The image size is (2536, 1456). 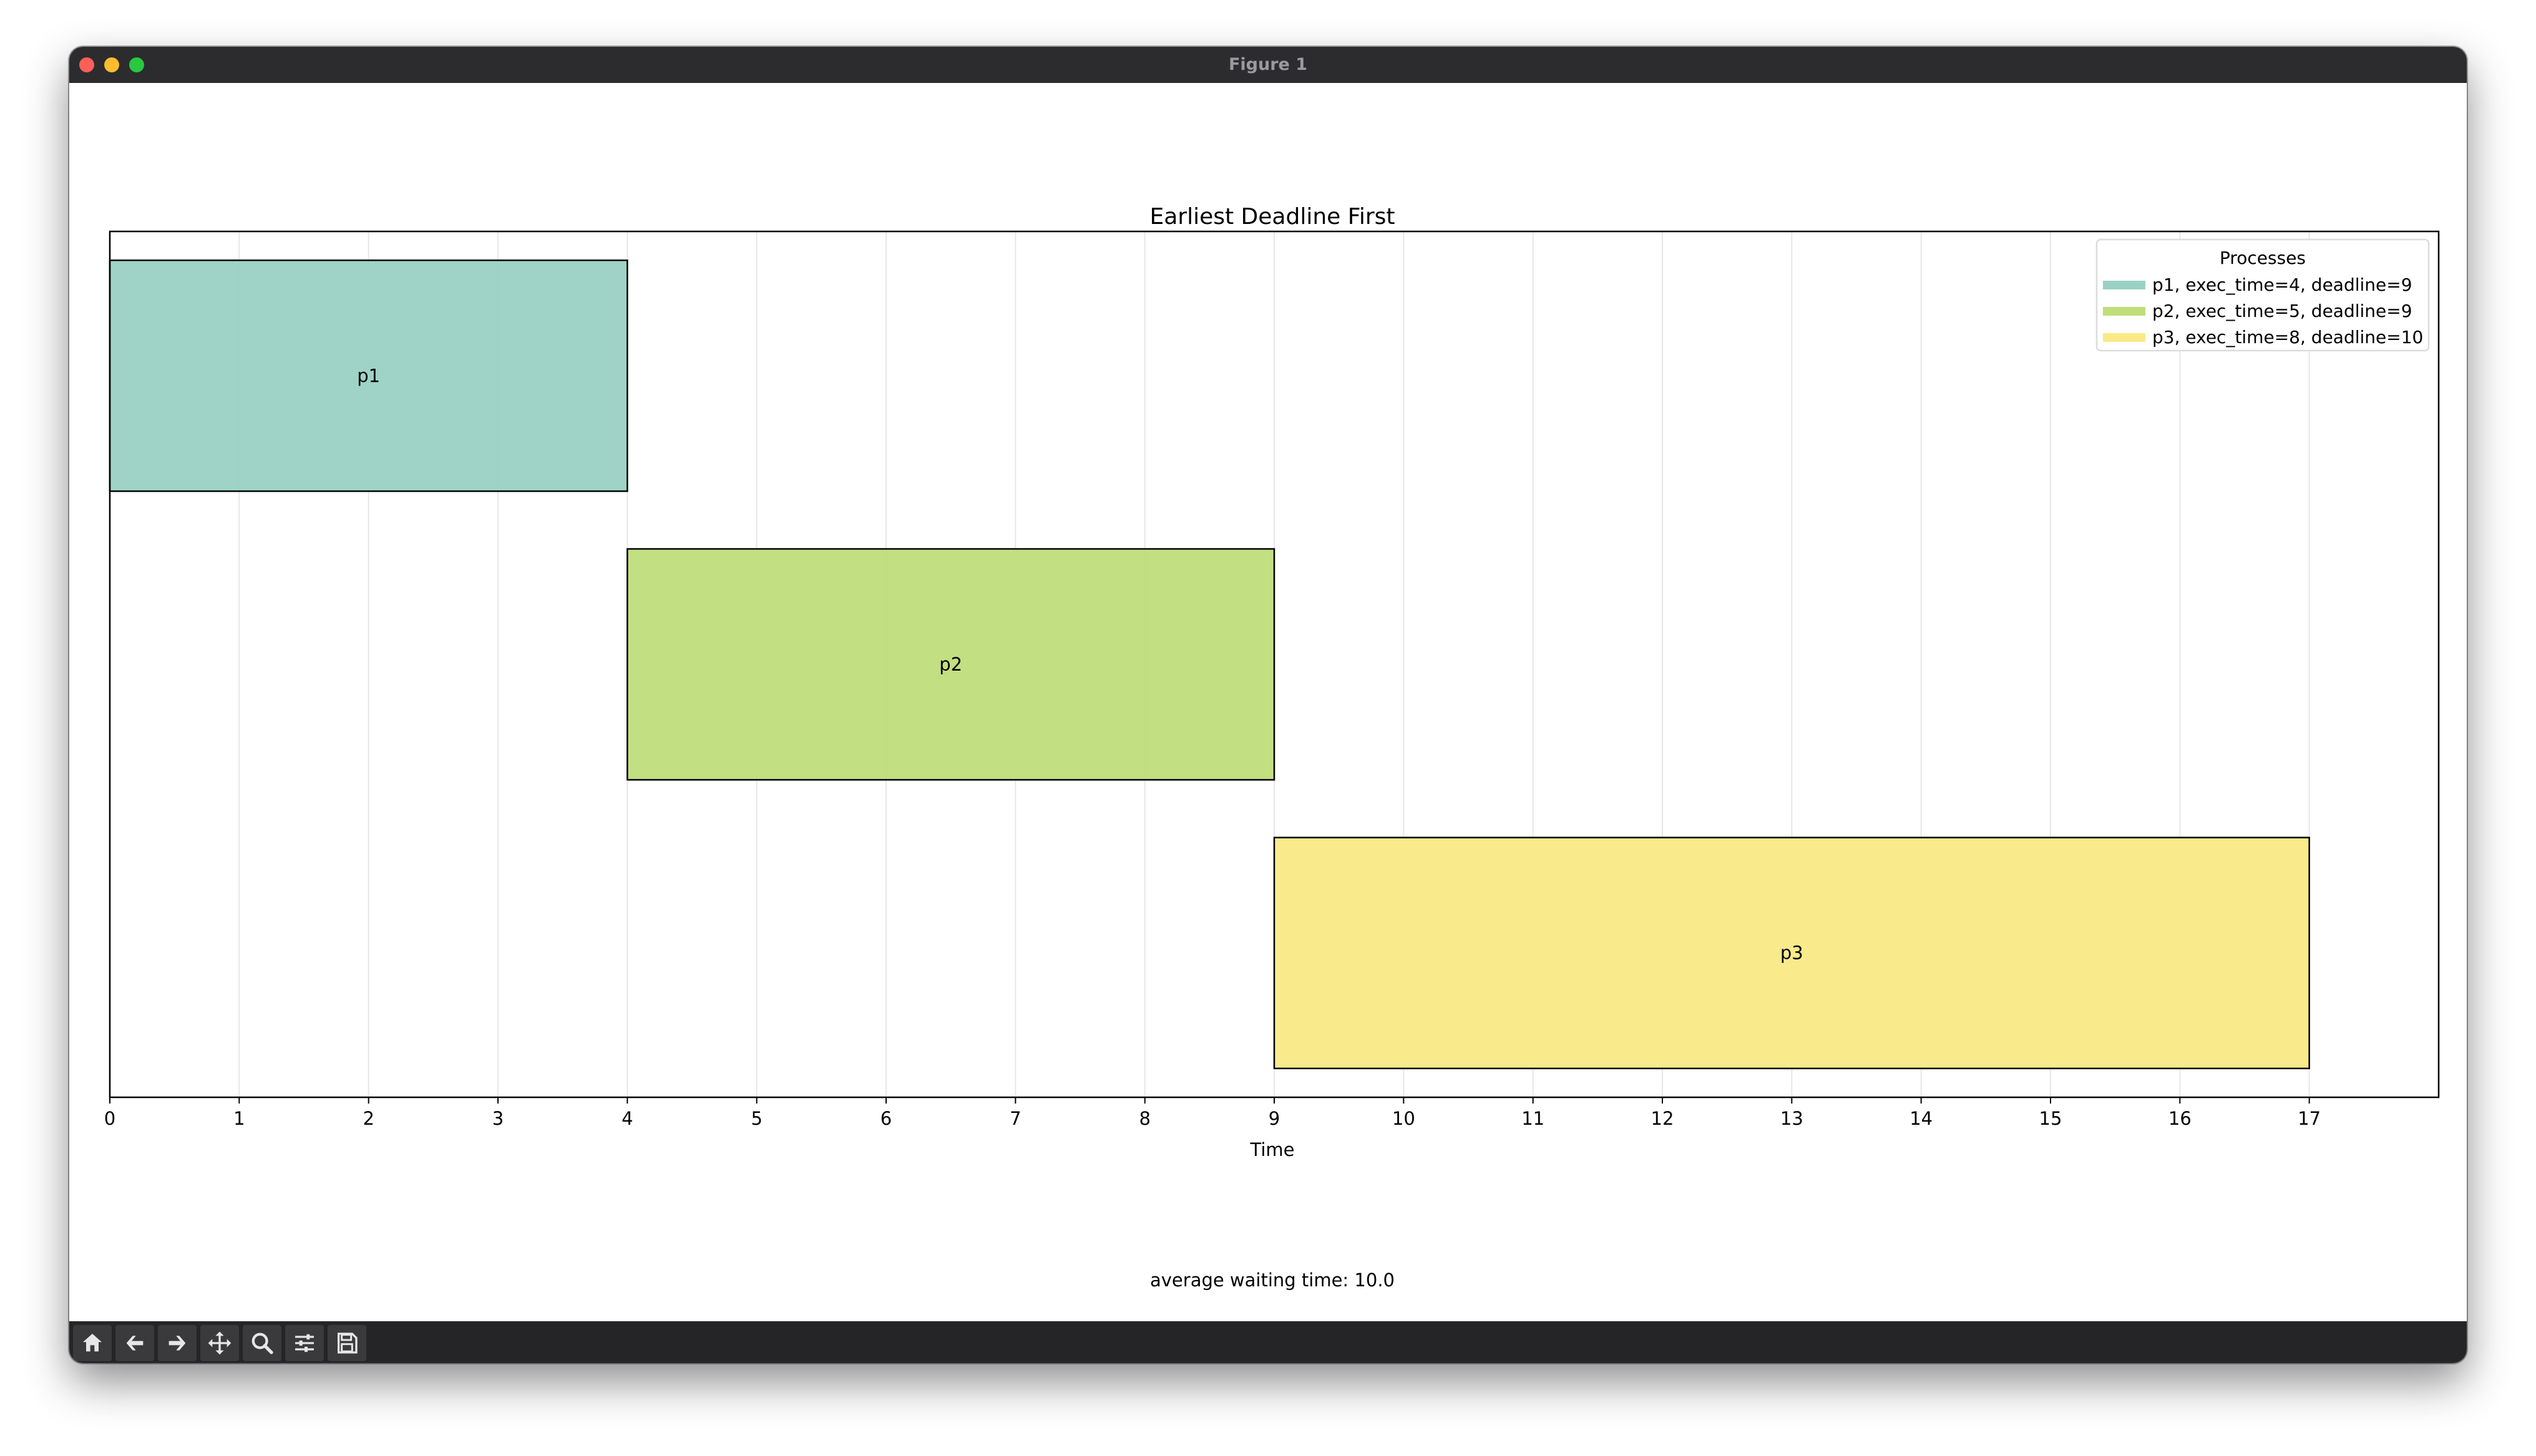 I want to click on save-icon, so click(x=348, y=1343).